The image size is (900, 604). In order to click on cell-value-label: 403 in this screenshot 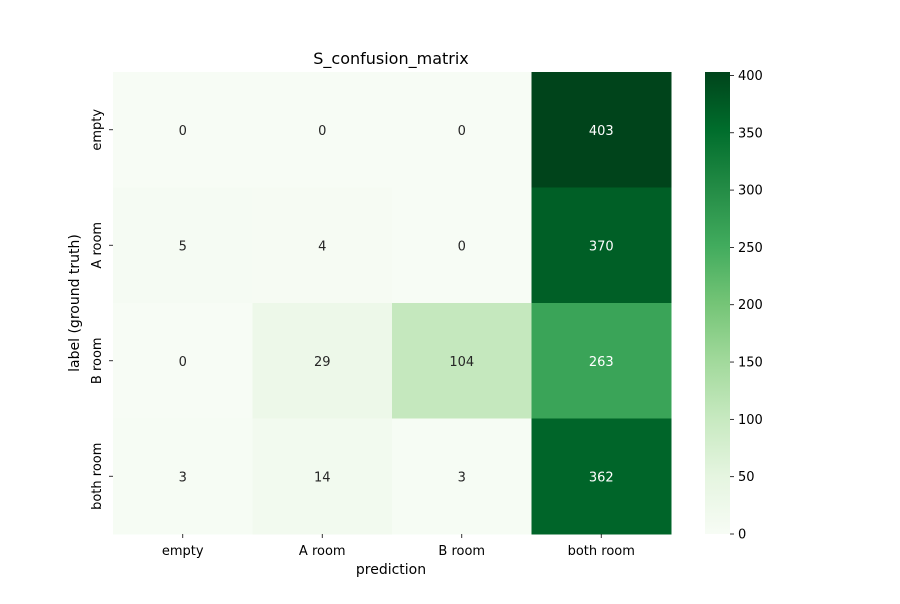, I will do `click(601, 131)`.